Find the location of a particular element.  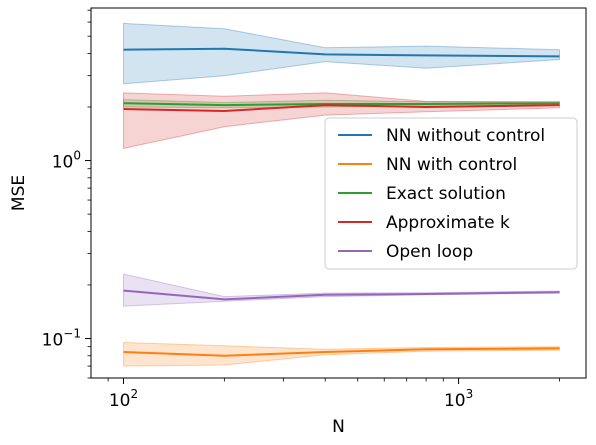

y-axis-label: MSE is located at coordinates (19, 193).